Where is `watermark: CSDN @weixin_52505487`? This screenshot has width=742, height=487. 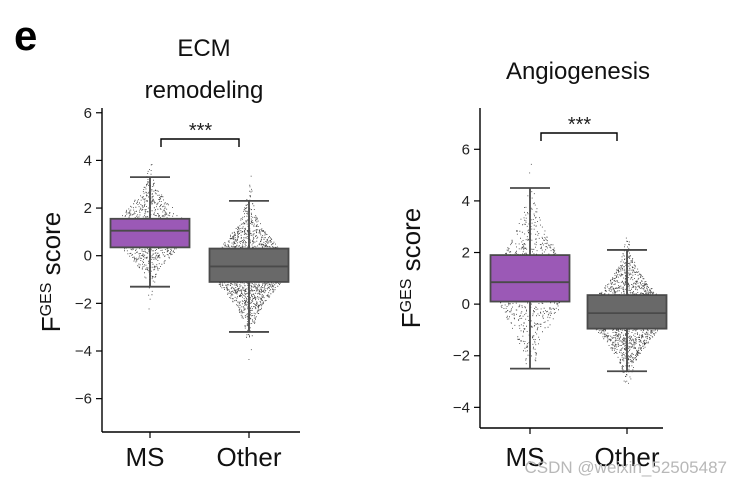 watermark: CSDN @weixin_52505487 is located at coordinates (626, 467).